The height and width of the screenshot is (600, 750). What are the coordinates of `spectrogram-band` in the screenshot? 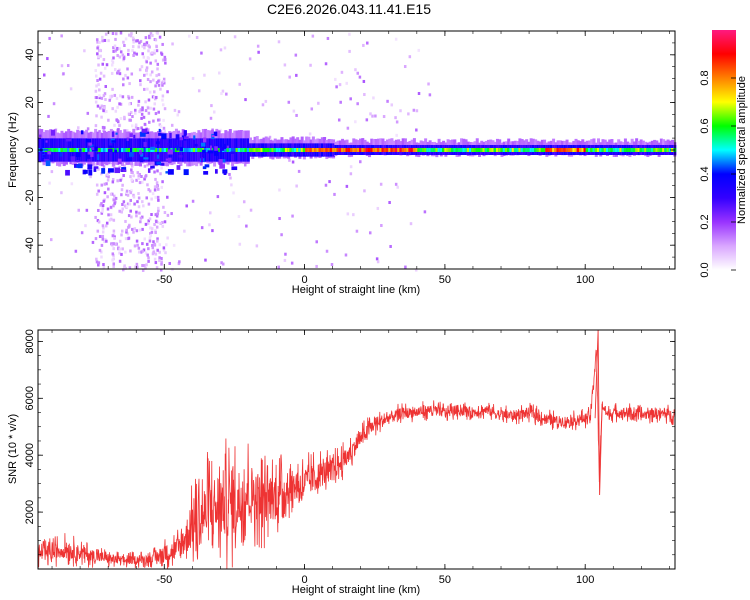 It's located at (357, 152).